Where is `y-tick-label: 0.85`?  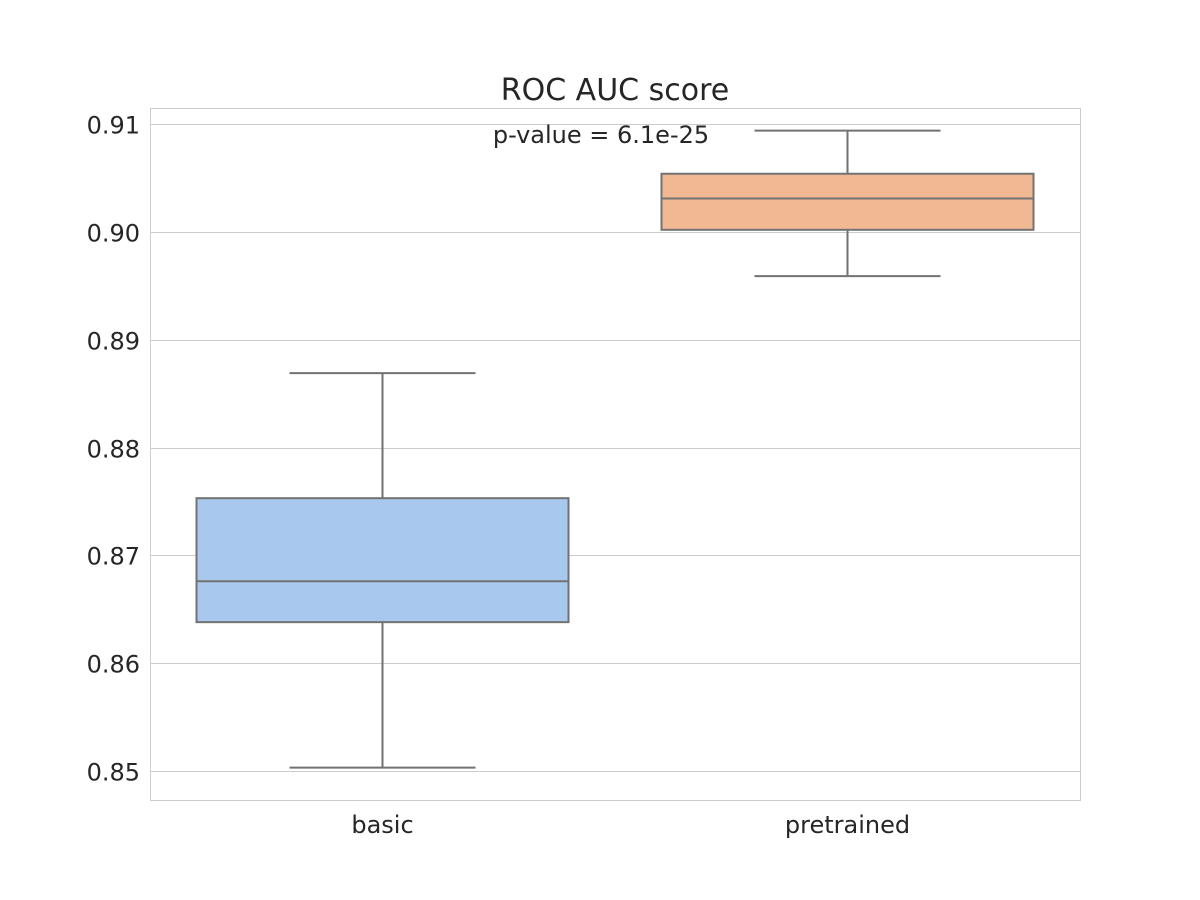
y-tick-label: 0.85 is located at coordinates (113, 773).